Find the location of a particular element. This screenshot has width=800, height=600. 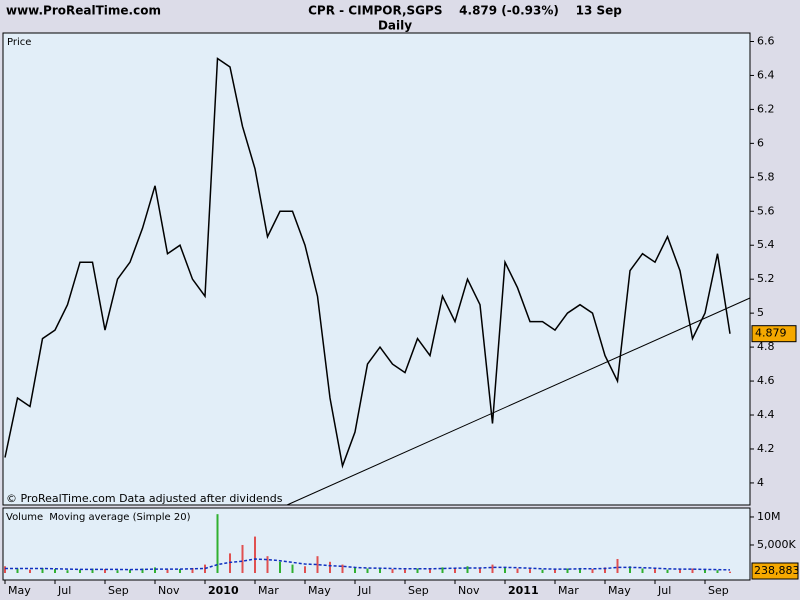

last-volume-badge is located at coordinates (775, 571).